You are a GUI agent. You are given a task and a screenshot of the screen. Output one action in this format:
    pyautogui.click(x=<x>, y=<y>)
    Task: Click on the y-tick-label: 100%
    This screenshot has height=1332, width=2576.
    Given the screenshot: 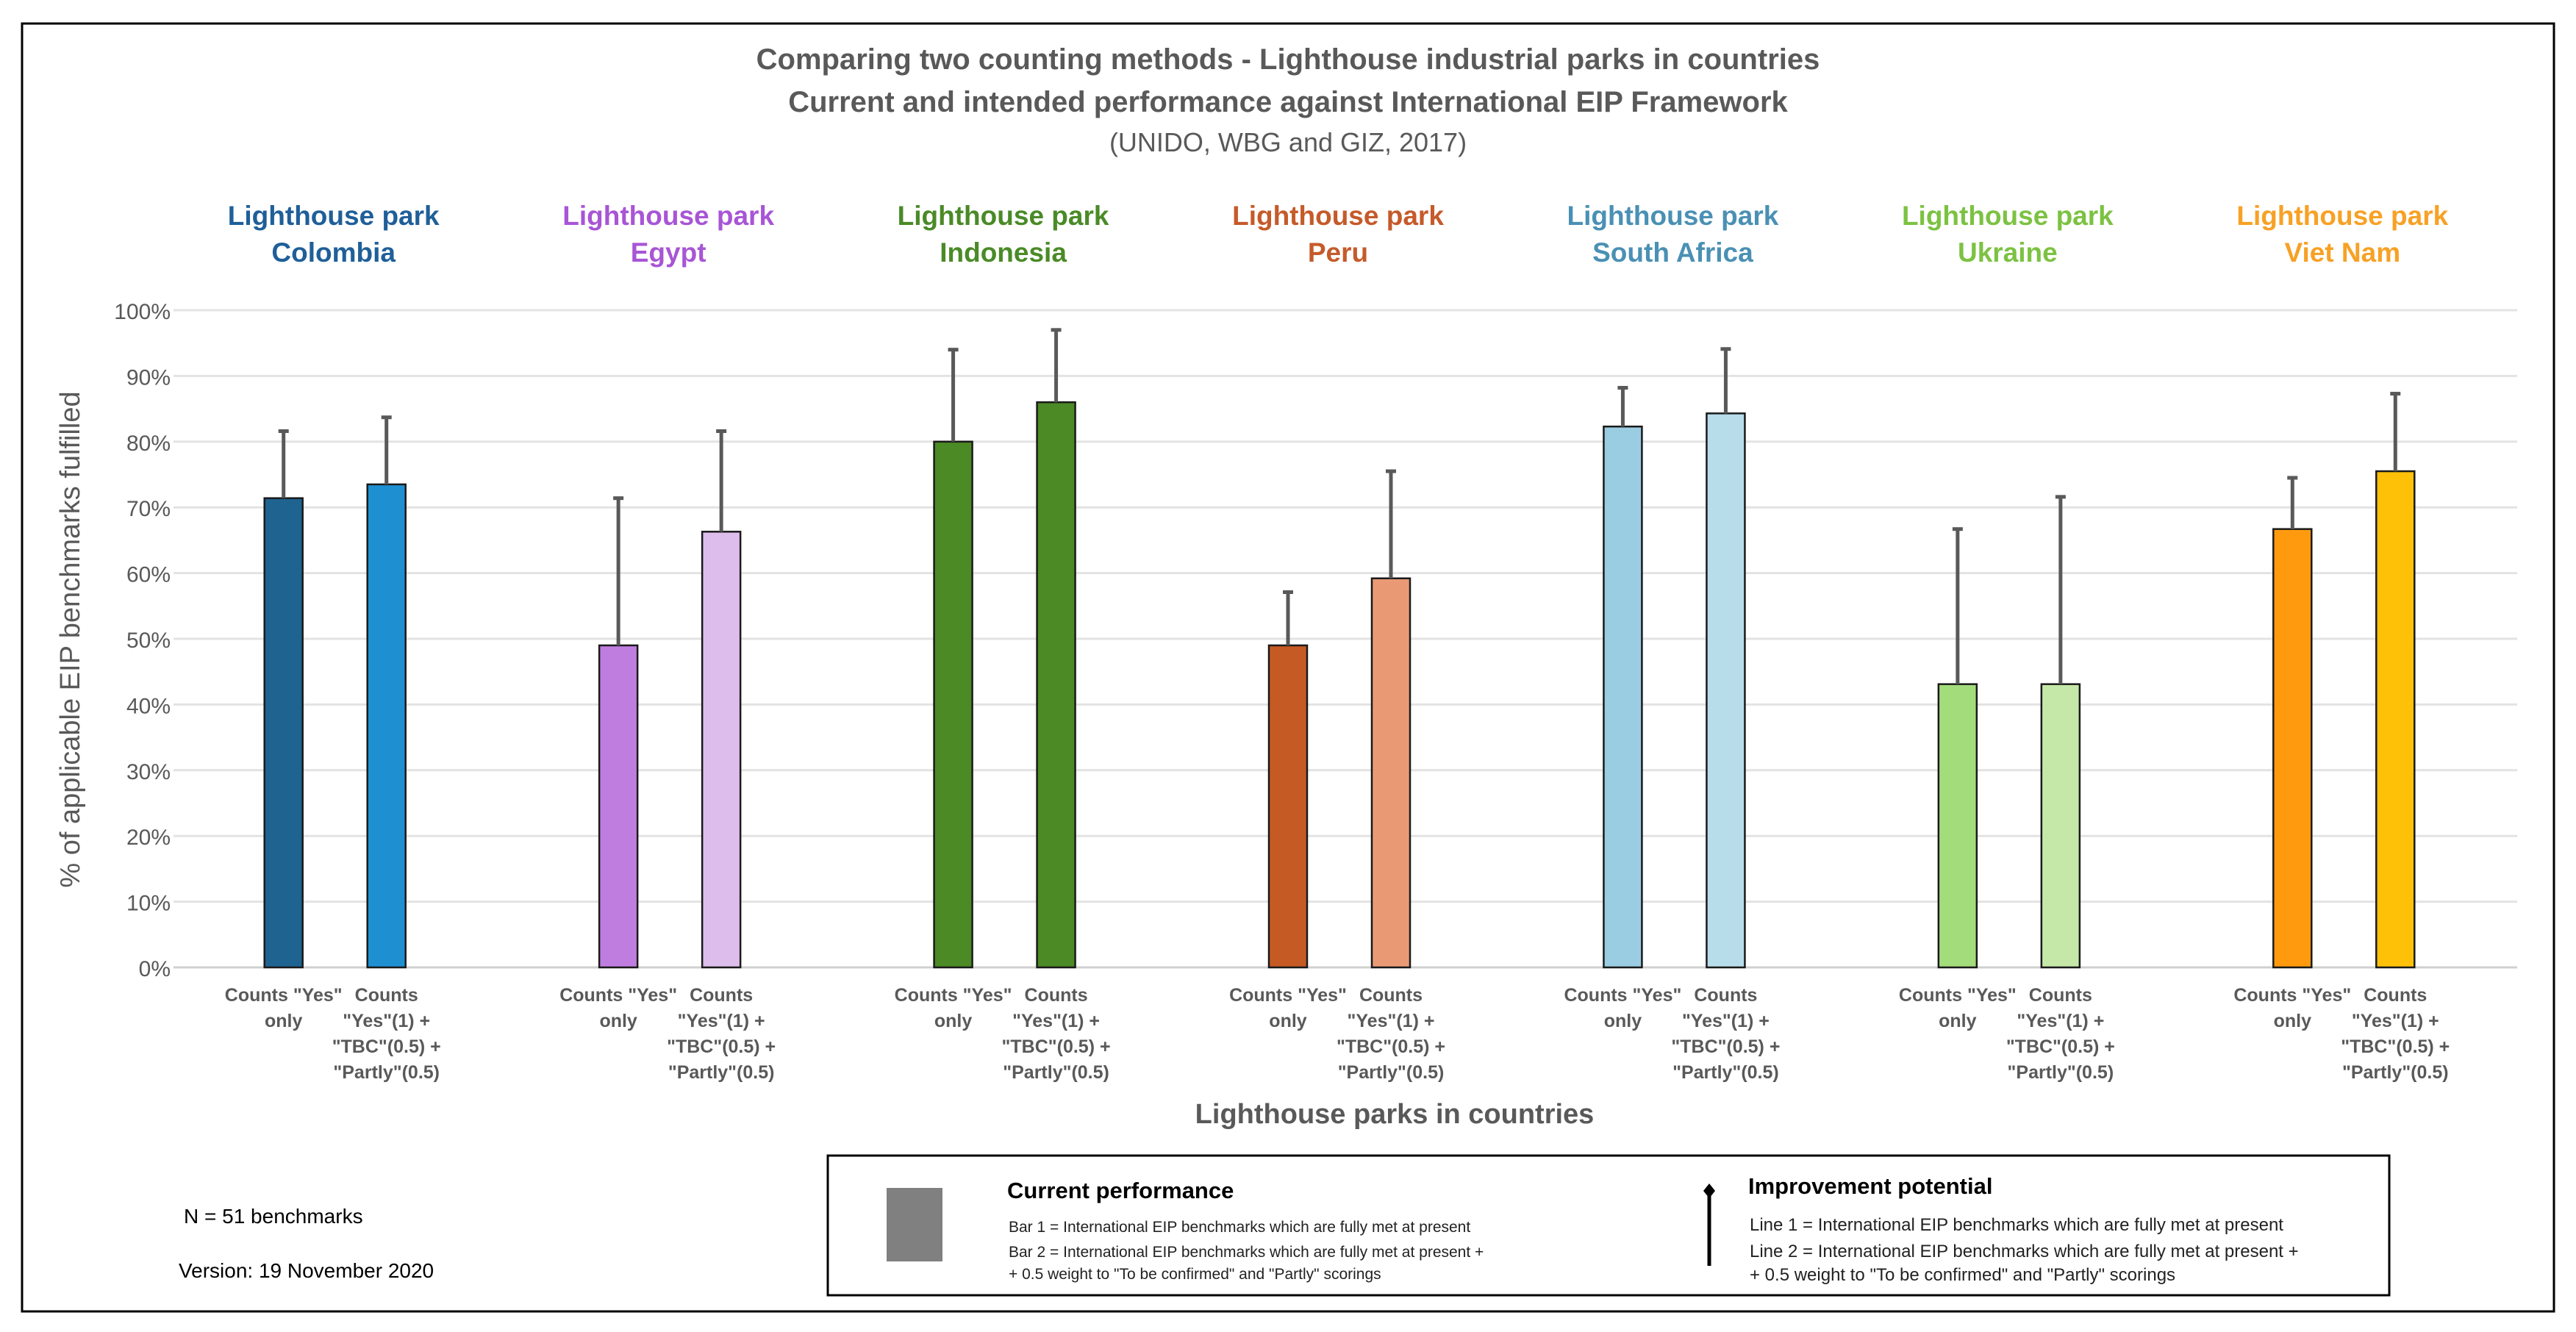 What is the action you would take?
    pyautogui.click(x=142, y=312)
    